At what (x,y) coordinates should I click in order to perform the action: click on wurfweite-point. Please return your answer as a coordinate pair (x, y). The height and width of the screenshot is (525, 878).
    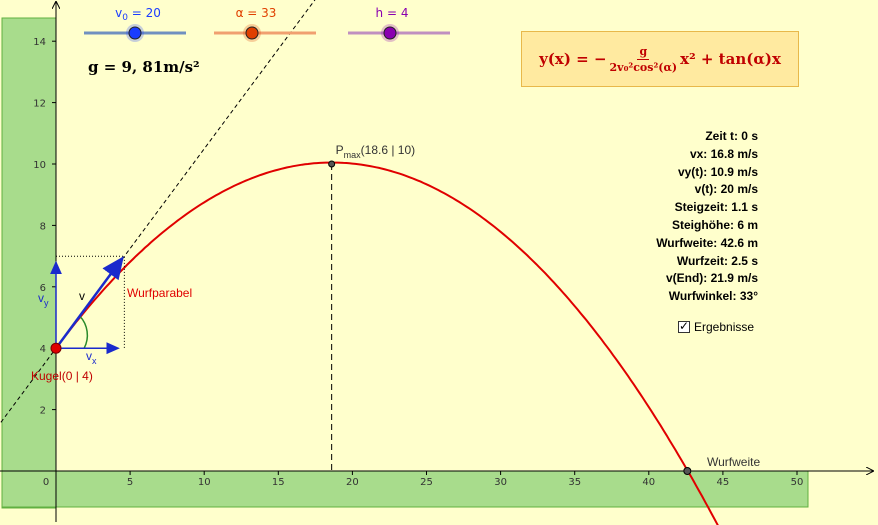
    Looking at the image, I should click on (687, 471).